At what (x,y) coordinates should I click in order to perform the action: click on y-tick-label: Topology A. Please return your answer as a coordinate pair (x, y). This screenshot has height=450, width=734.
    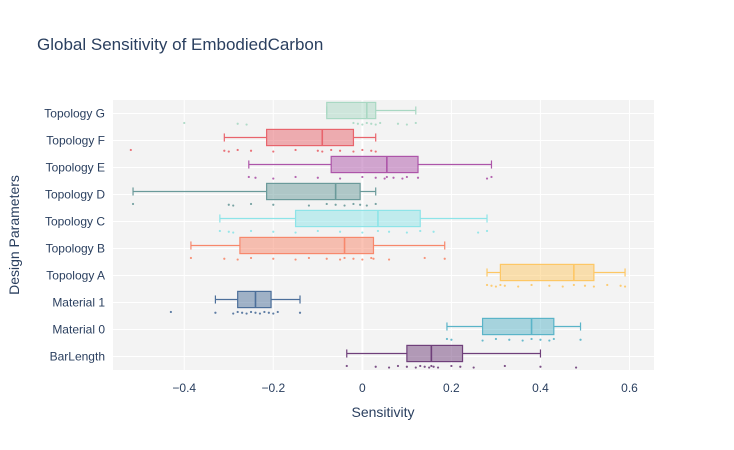
    Looking at the image, I should click on (75, 276).